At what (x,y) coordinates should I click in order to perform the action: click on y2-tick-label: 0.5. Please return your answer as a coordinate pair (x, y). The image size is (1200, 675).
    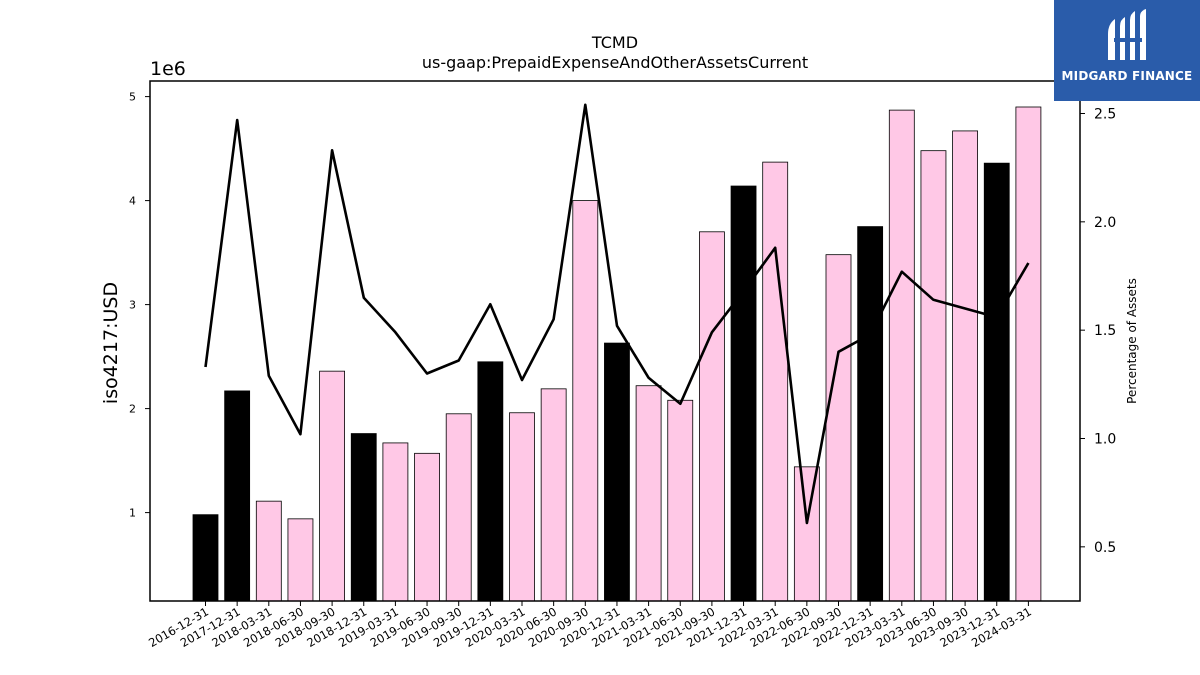
    Looking at the image, I should click on (1105, 548).